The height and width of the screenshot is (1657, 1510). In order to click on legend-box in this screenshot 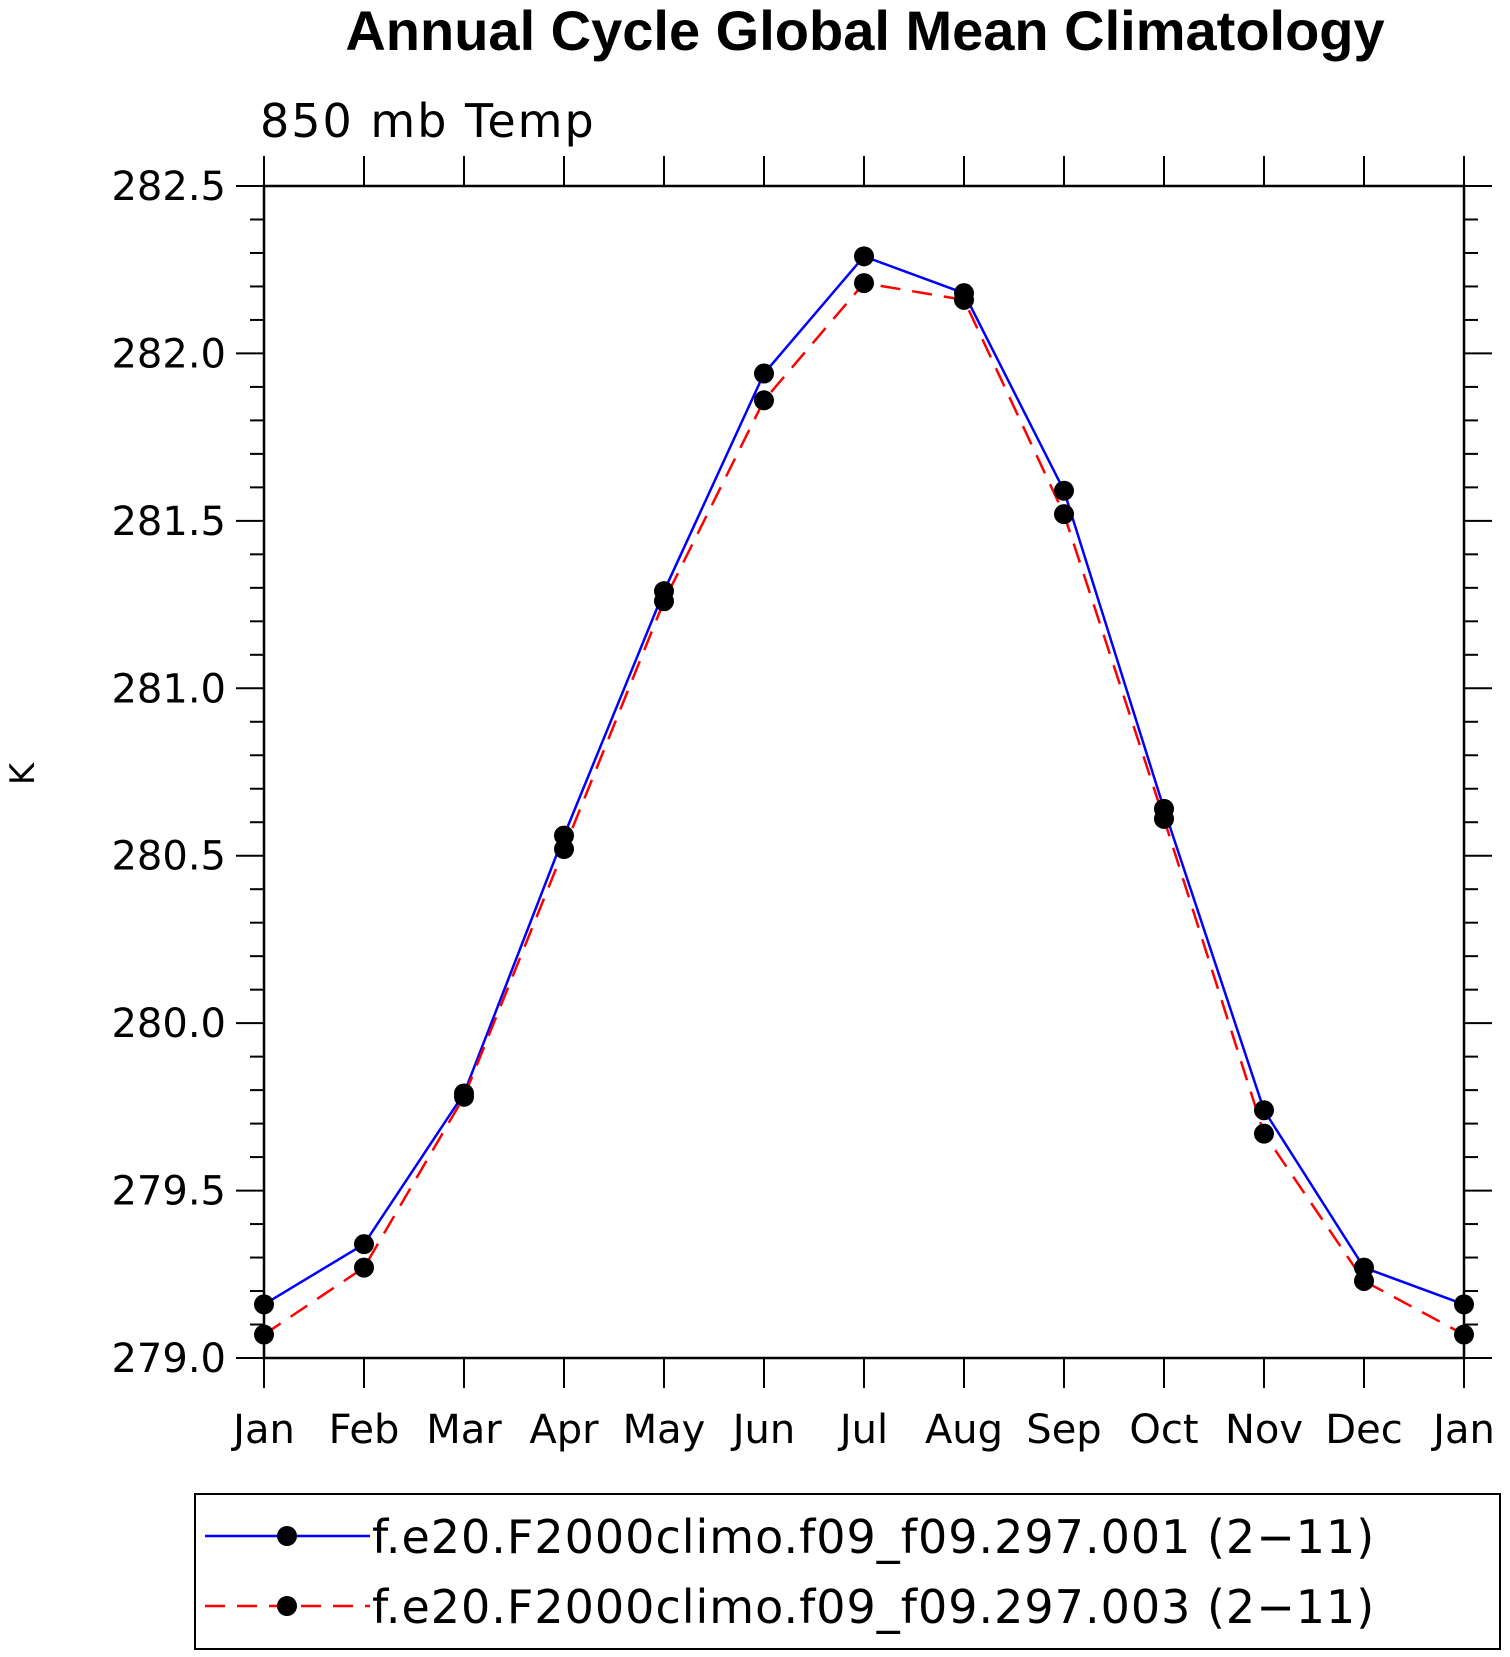, I will do `click(847, 1571)`.